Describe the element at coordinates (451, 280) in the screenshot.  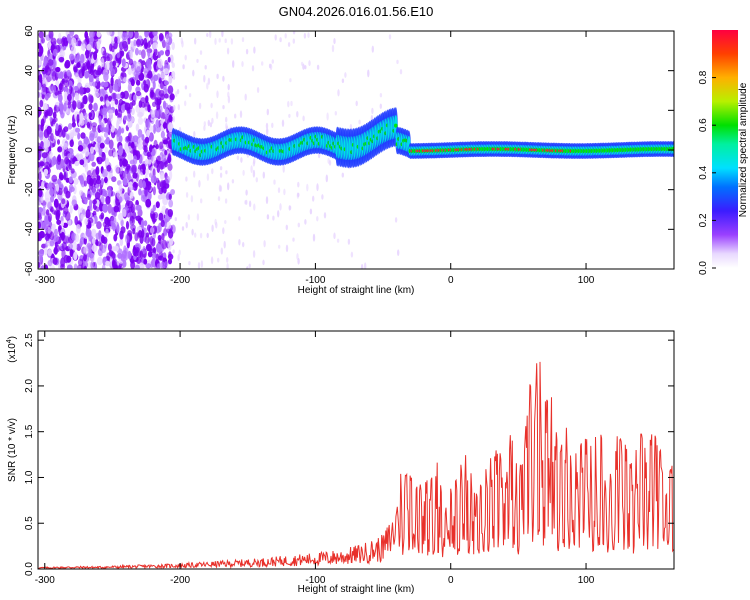
I see `spectrogram-x-tick-label: 0` at that location.